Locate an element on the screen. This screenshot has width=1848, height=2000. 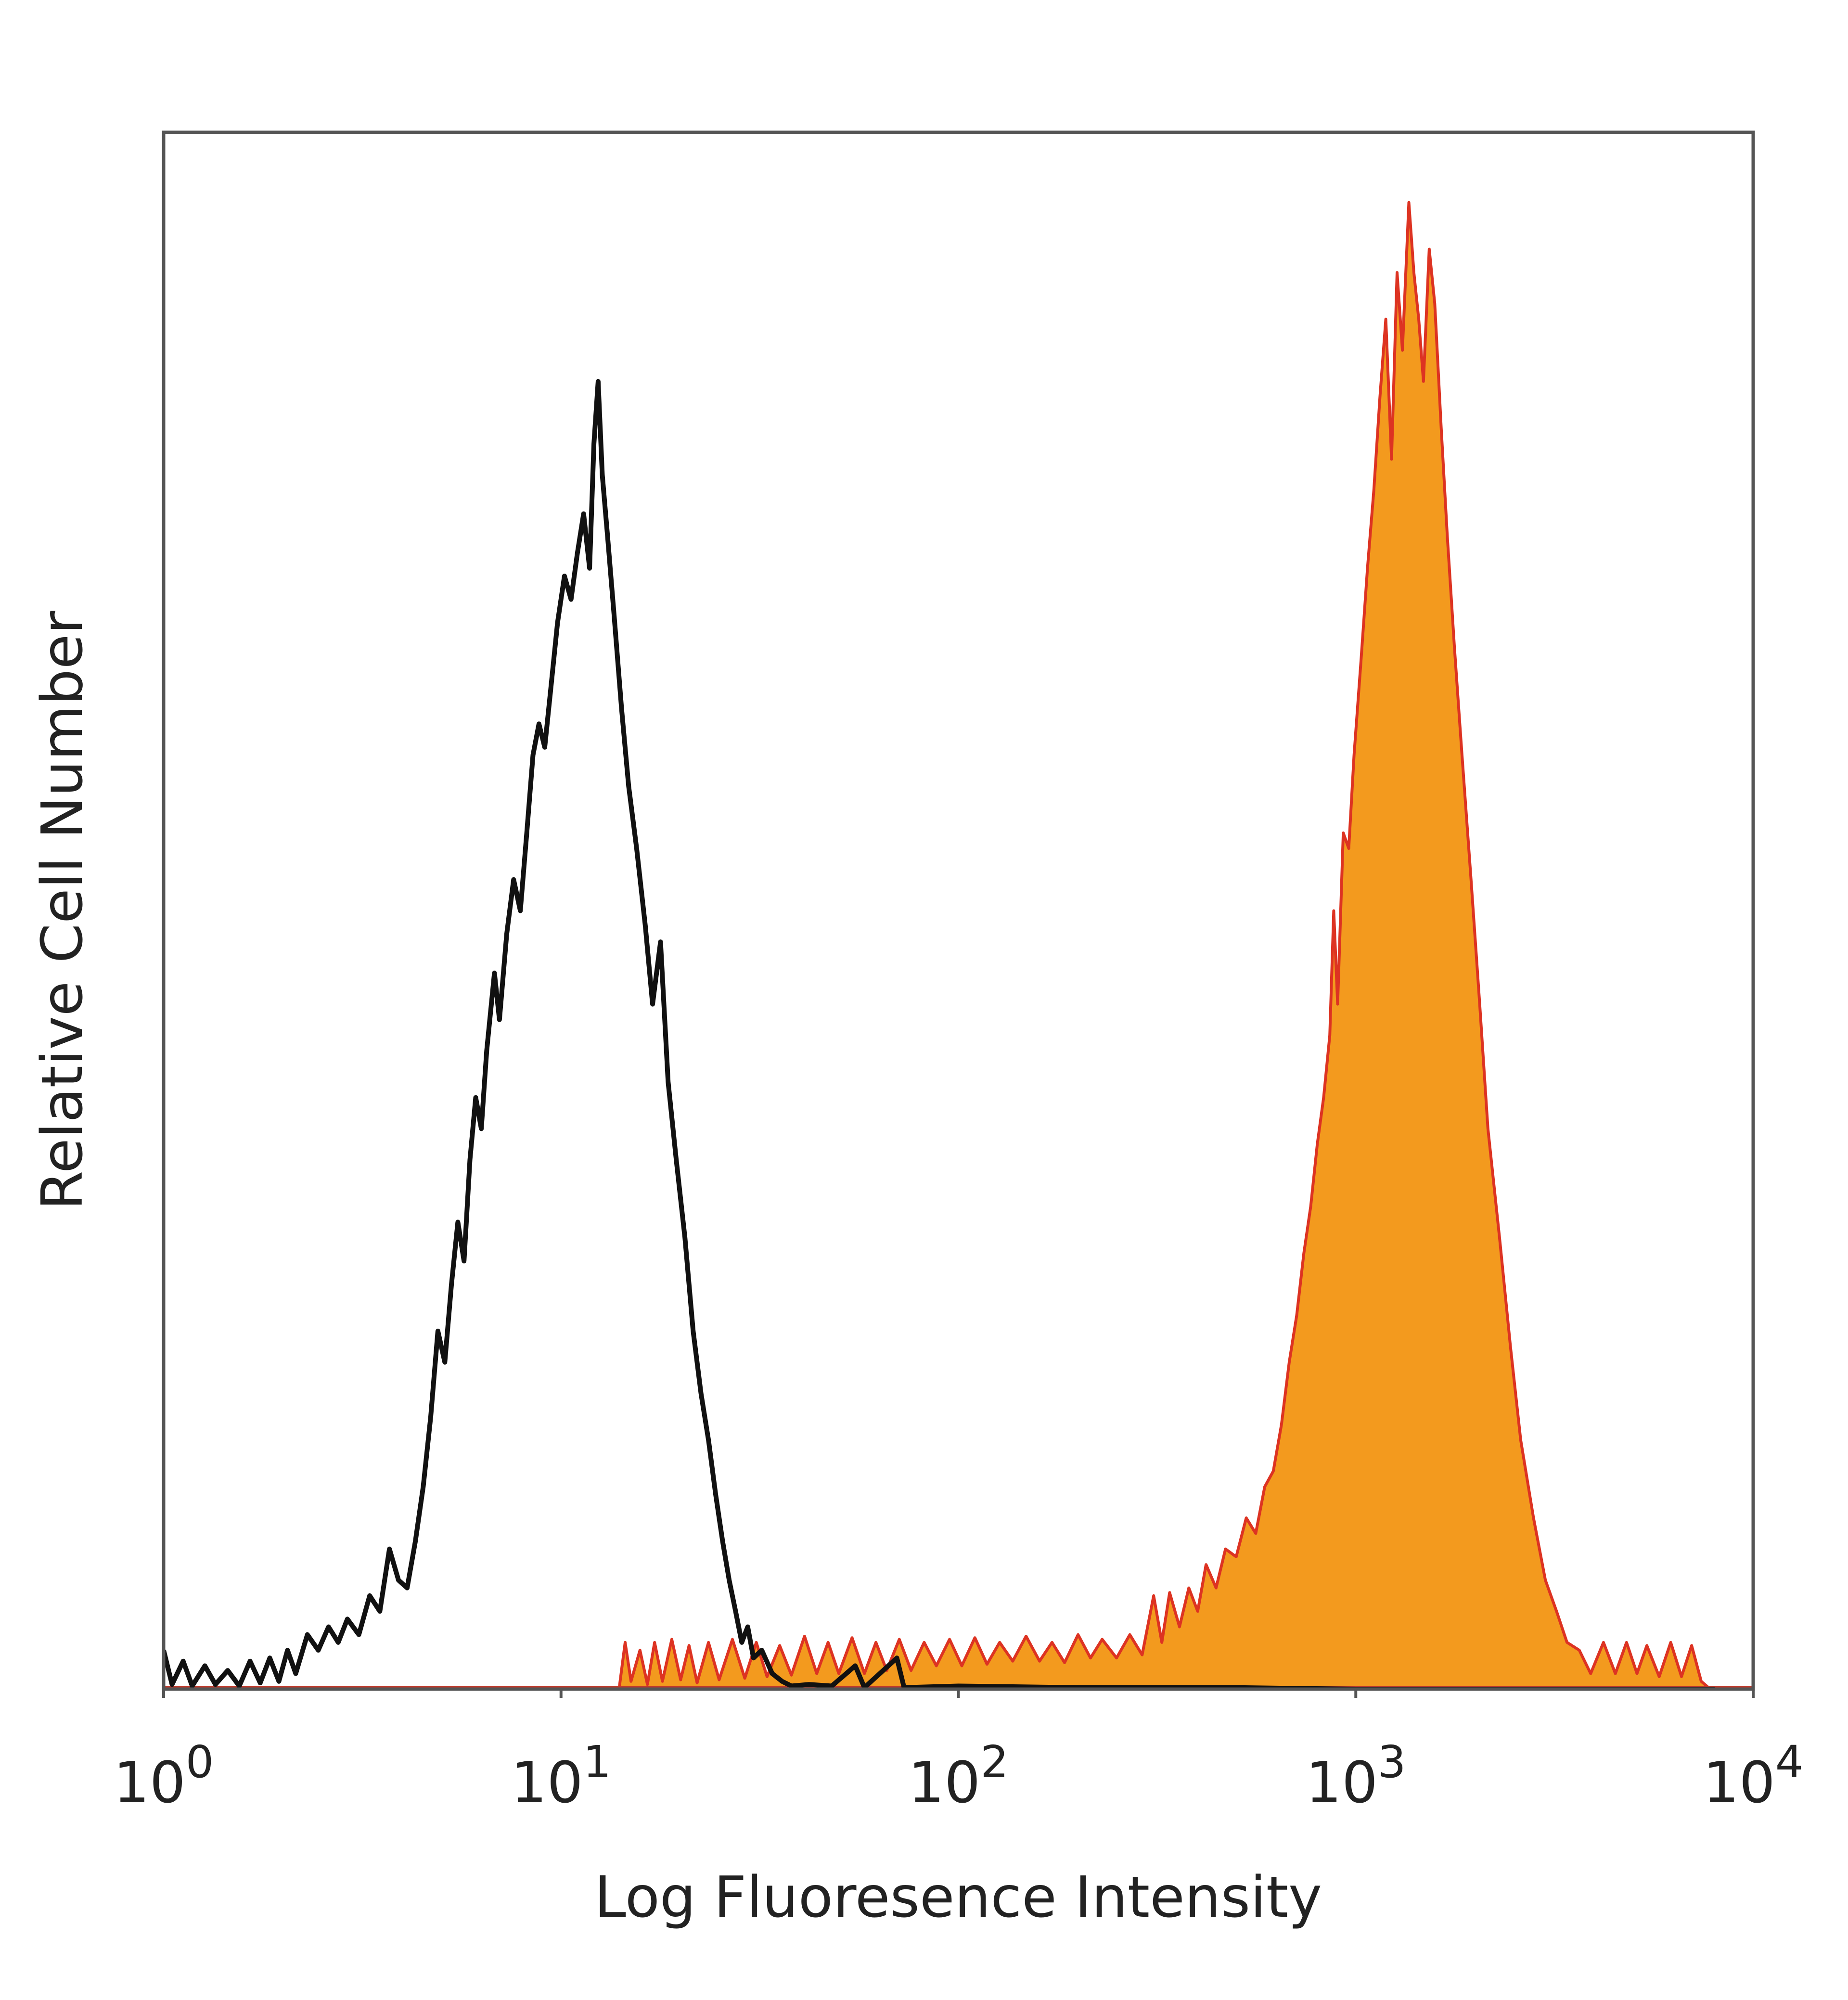
x-tick-label: 10⁴ is located at coordinates (1753, 1776).